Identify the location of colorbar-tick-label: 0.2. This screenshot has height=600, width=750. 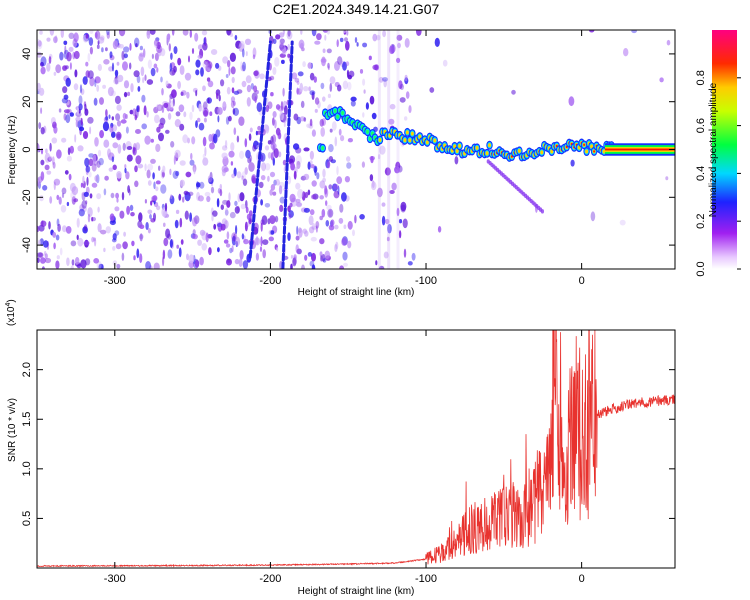
(701, 221).